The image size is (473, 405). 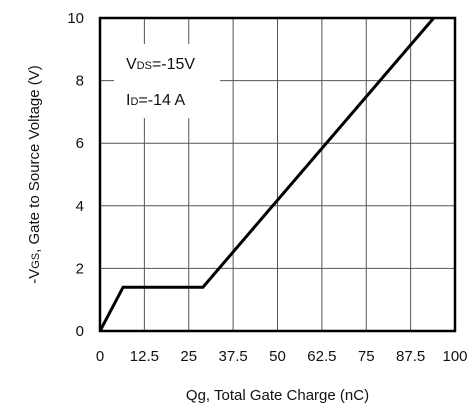 What do you see at coordinates (80, 81) in the screenshot?
I see `y-tick-label: 8` at bounding box center [80, 81].